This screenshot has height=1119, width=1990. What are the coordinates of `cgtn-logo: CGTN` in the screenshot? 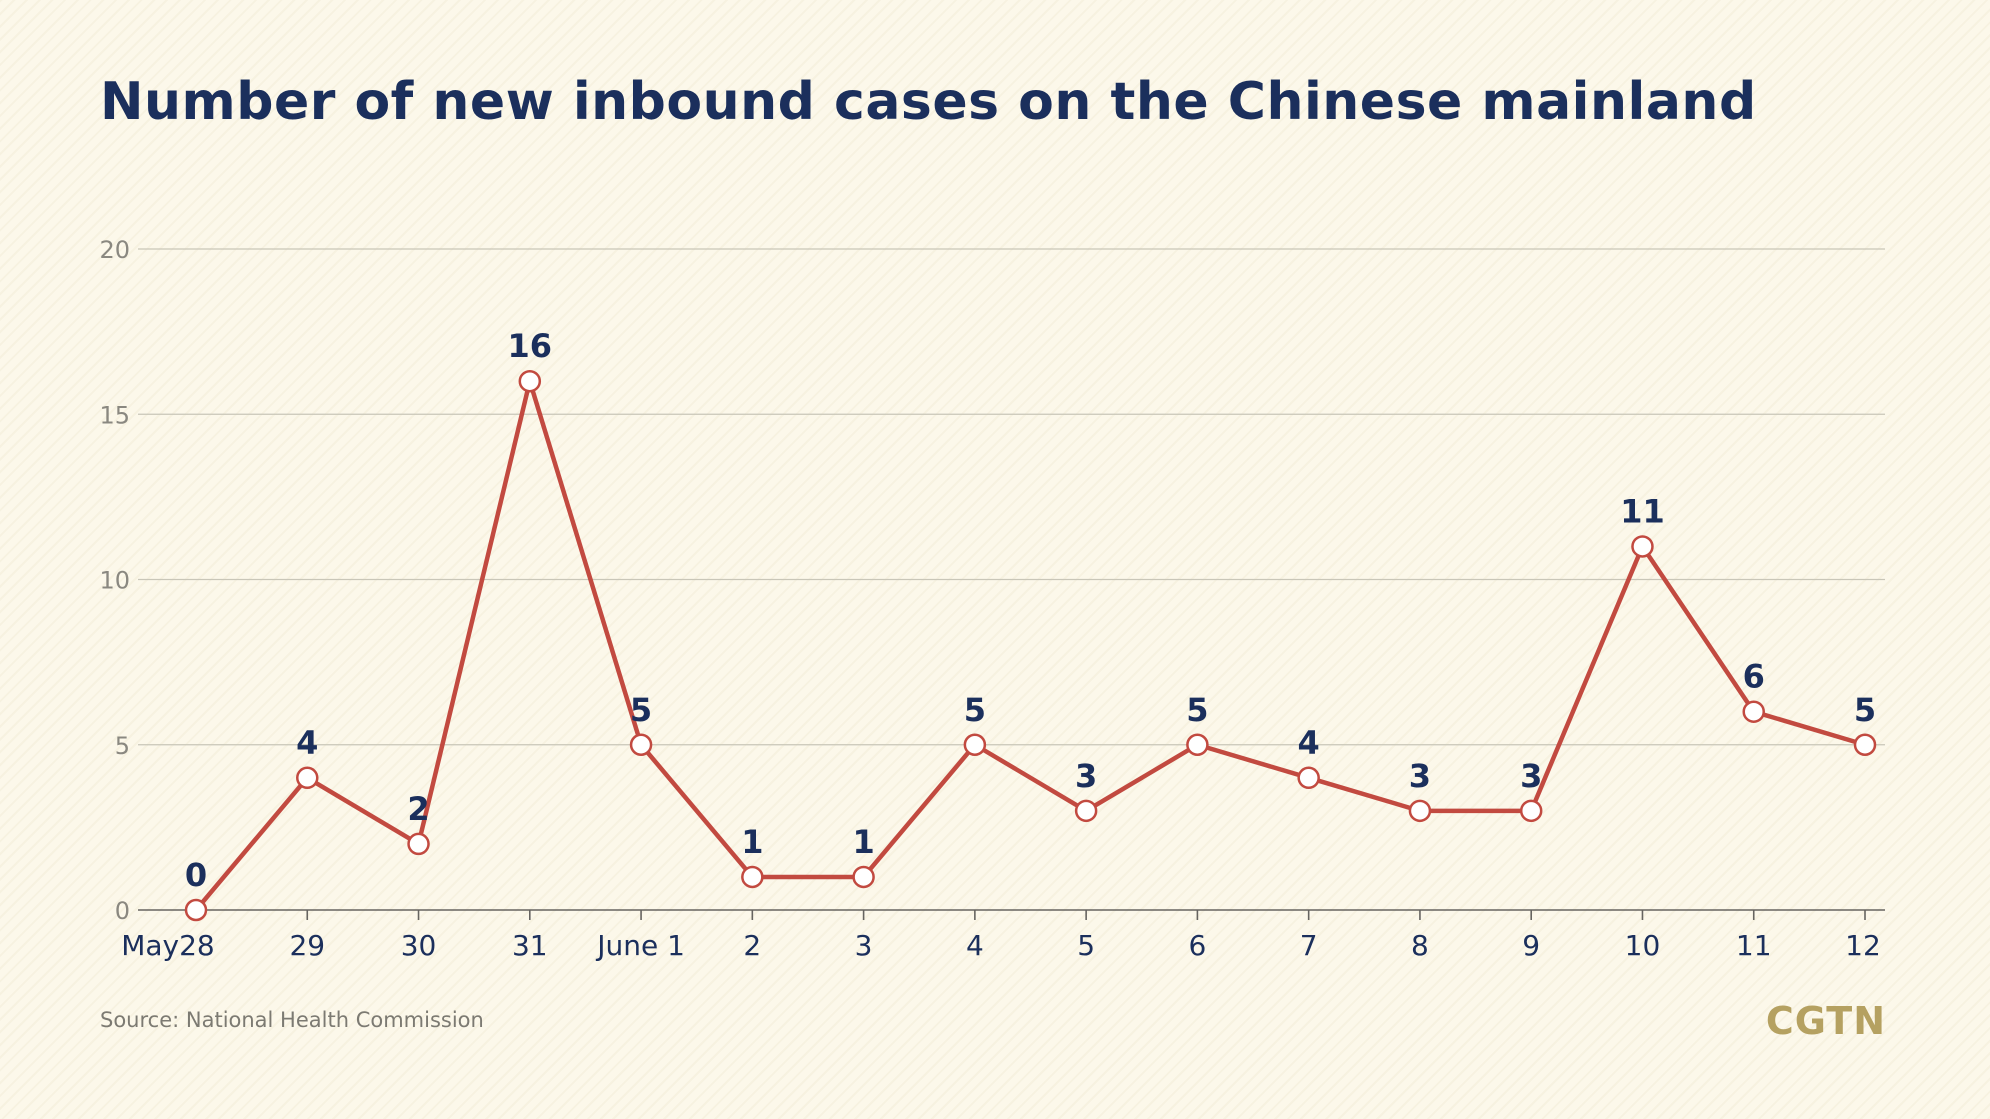 It's located at (1825, 1021).